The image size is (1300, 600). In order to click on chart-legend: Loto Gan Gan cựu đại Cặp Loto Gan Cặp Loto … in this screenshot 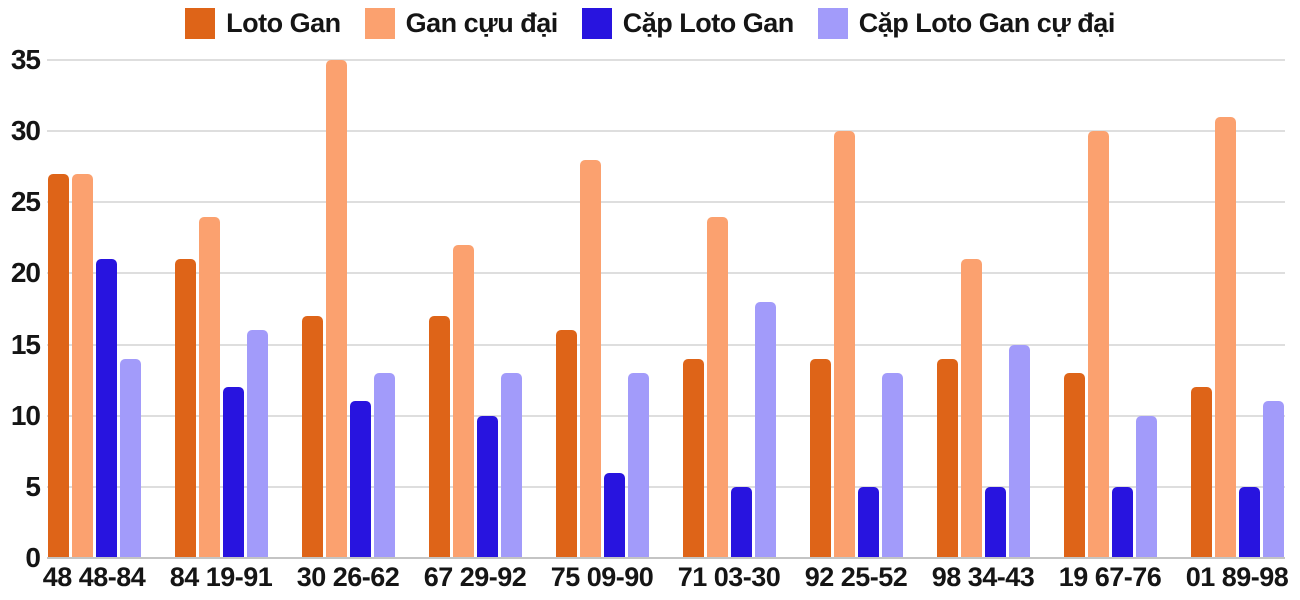, I will do `click(650, 23)`.